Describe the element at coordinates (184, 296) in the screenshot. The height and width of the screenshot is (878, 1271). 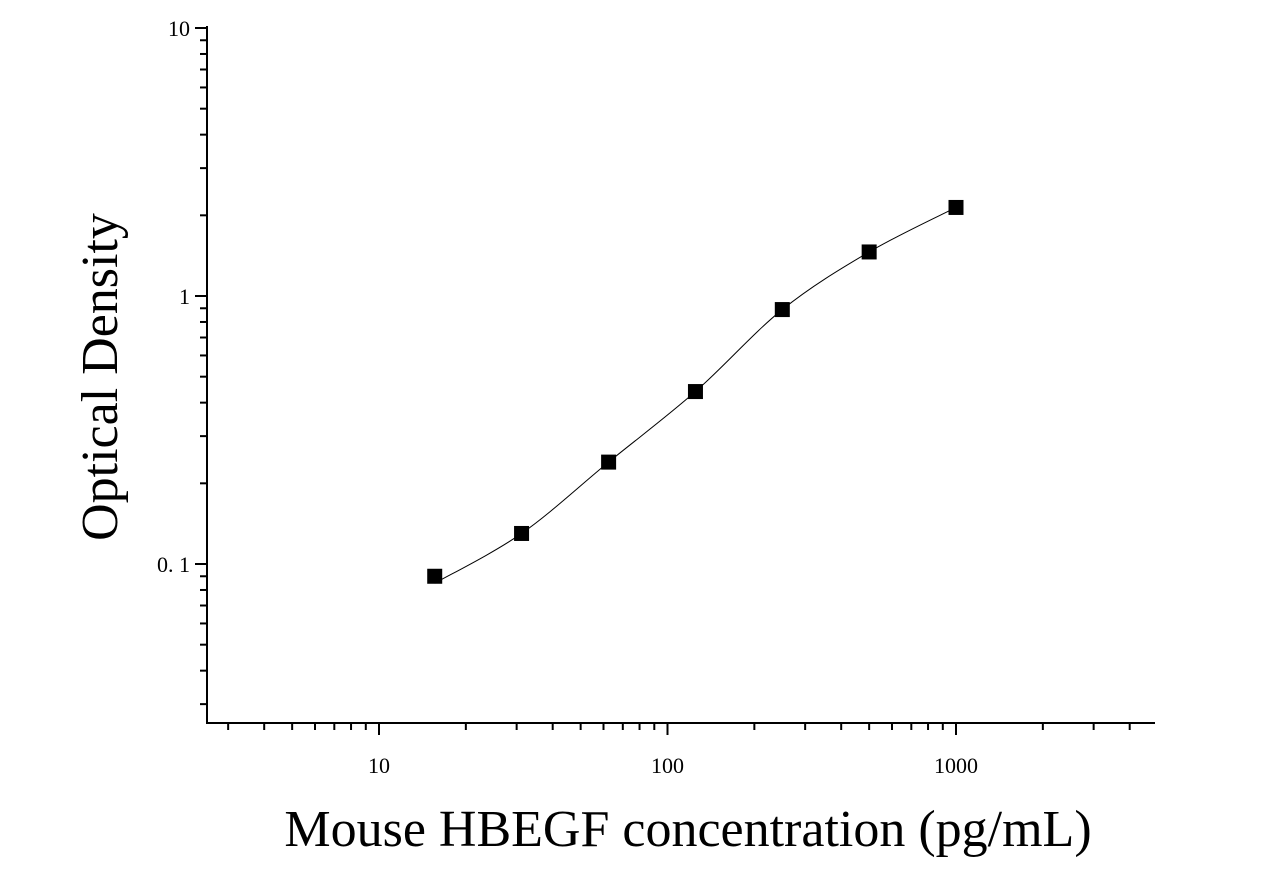
I see `y-tick-label: 1` at that location.